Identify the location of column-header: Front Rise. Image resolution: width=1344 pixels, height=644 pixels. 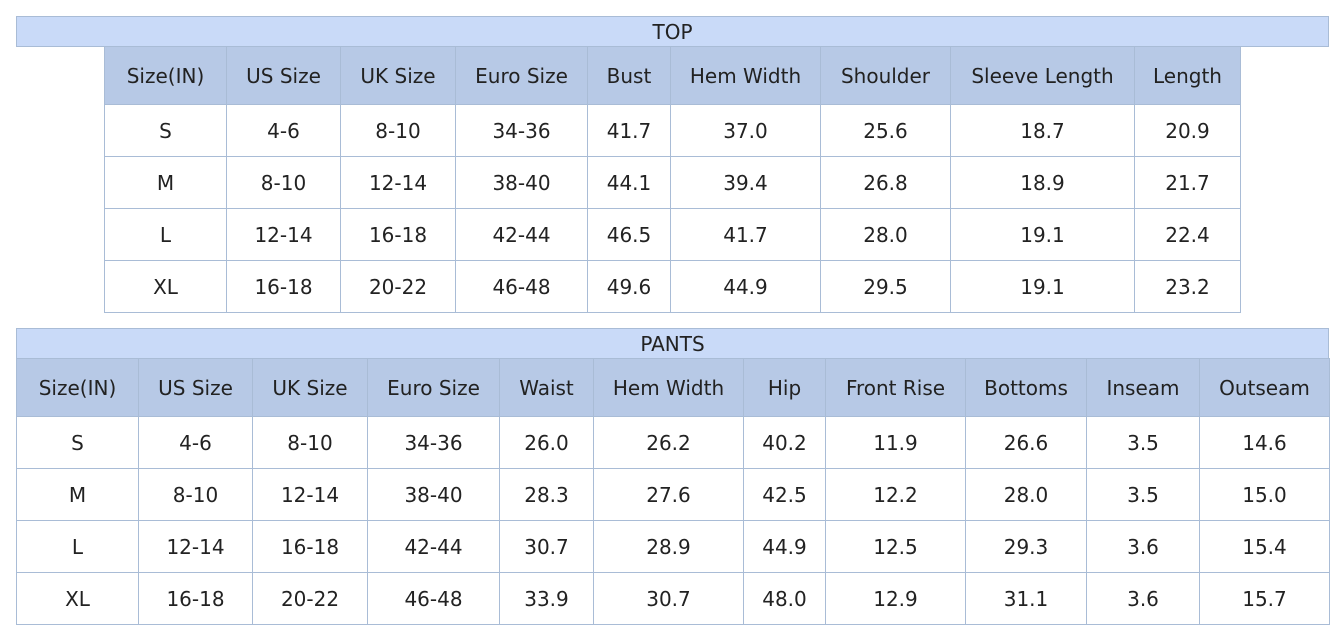
(895, 387).